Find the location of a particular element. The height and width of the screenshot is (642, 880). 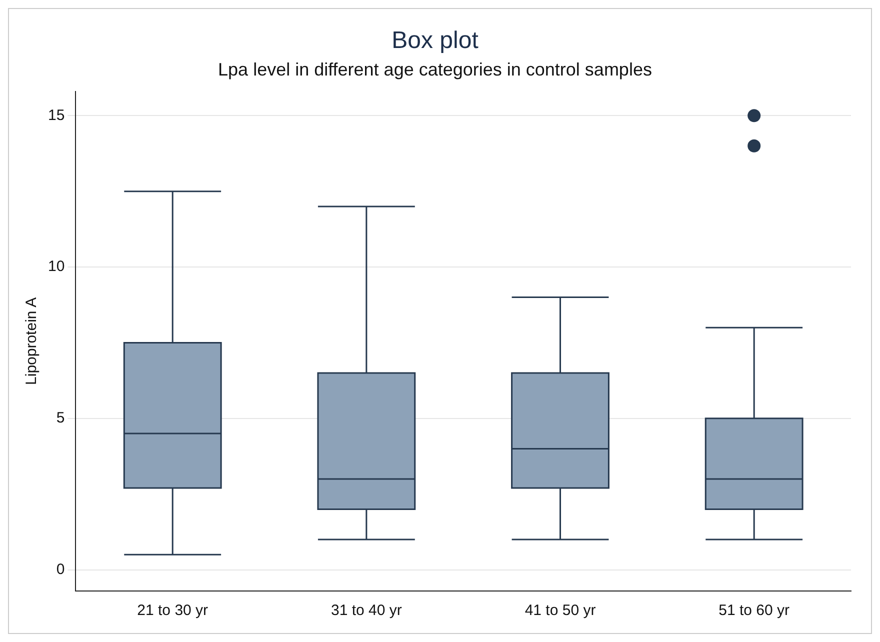

chart-subtitle: Lpa level in different age categories in control samples is located at coordinates (435, 70).